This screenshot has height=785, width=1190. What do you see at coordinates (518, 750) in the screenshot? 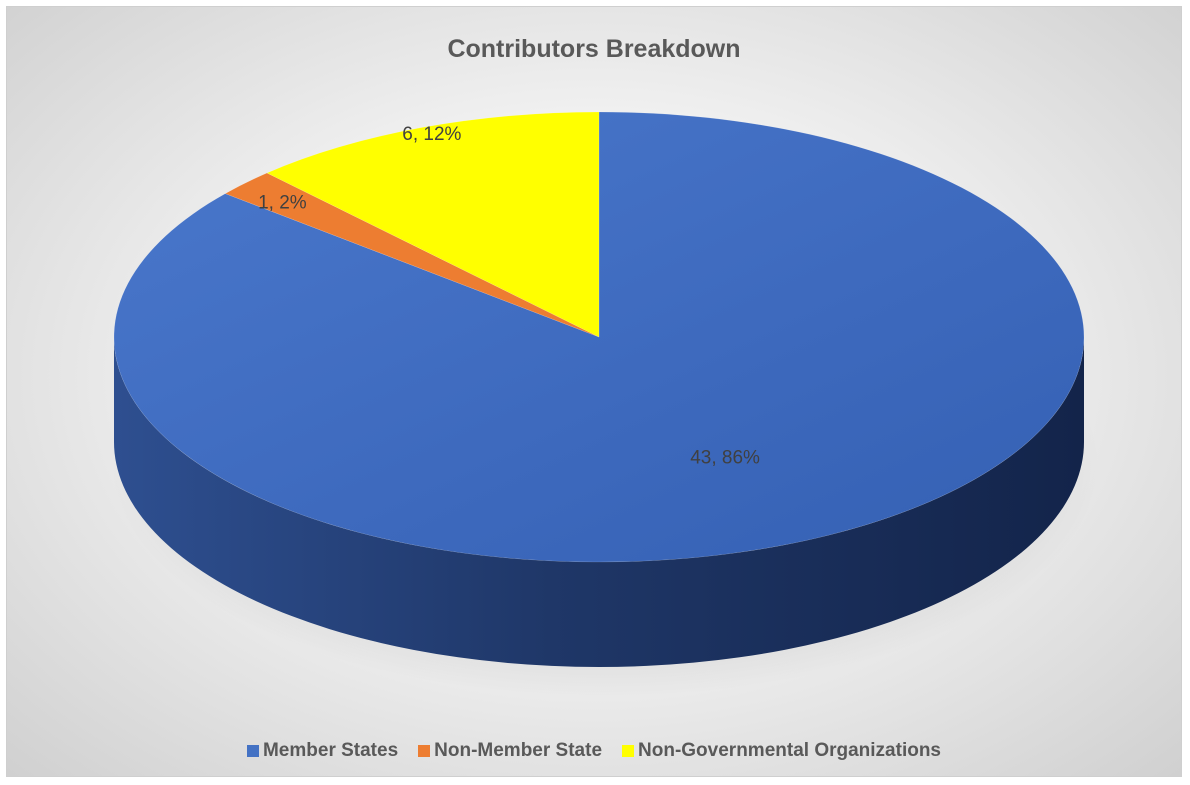
I see `legend-label: Non-Member State` at bounding box center [518, 750].